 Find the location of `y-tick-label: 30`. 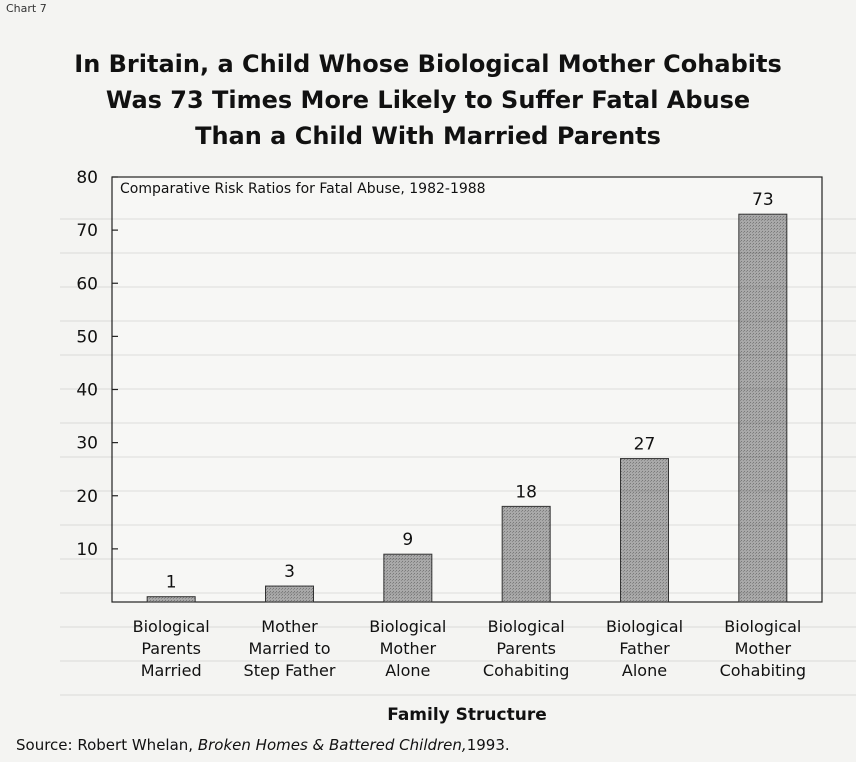

y-tick-label: 30 is located at coordinates (87, 444).